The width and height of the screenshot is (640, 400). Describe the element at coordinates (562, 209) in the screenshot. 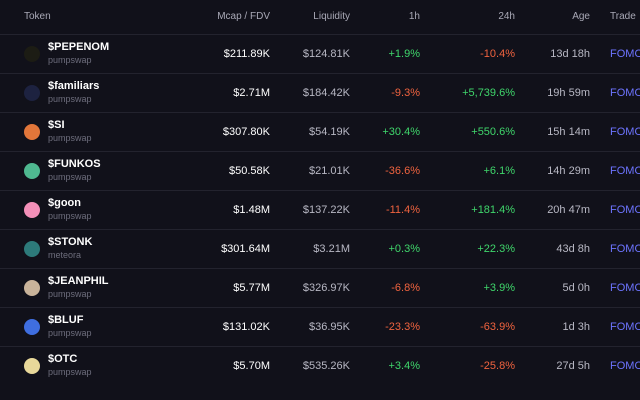

I see `age-cell: 20h 47m` at that location.